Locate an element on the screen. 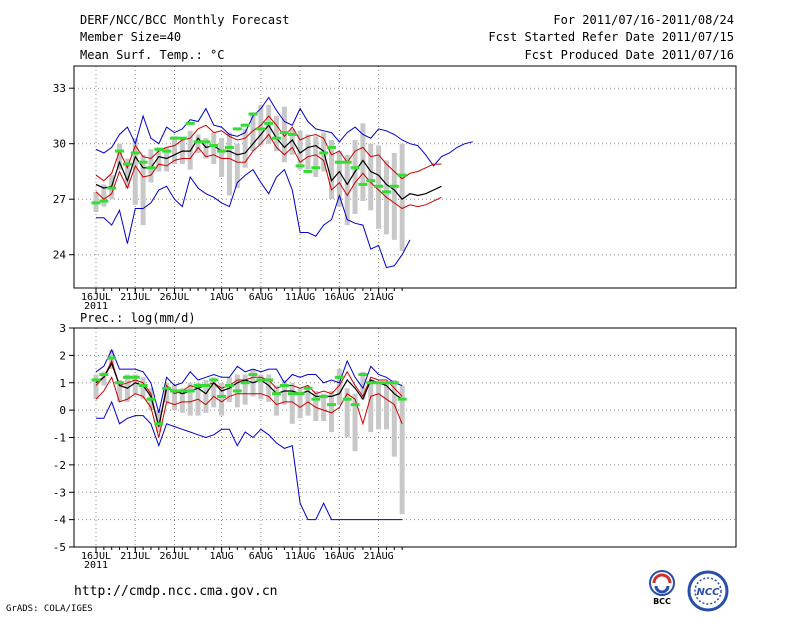 This screenshot has height=618, width=800. temp-max-line is located at coordinates (284, 131).